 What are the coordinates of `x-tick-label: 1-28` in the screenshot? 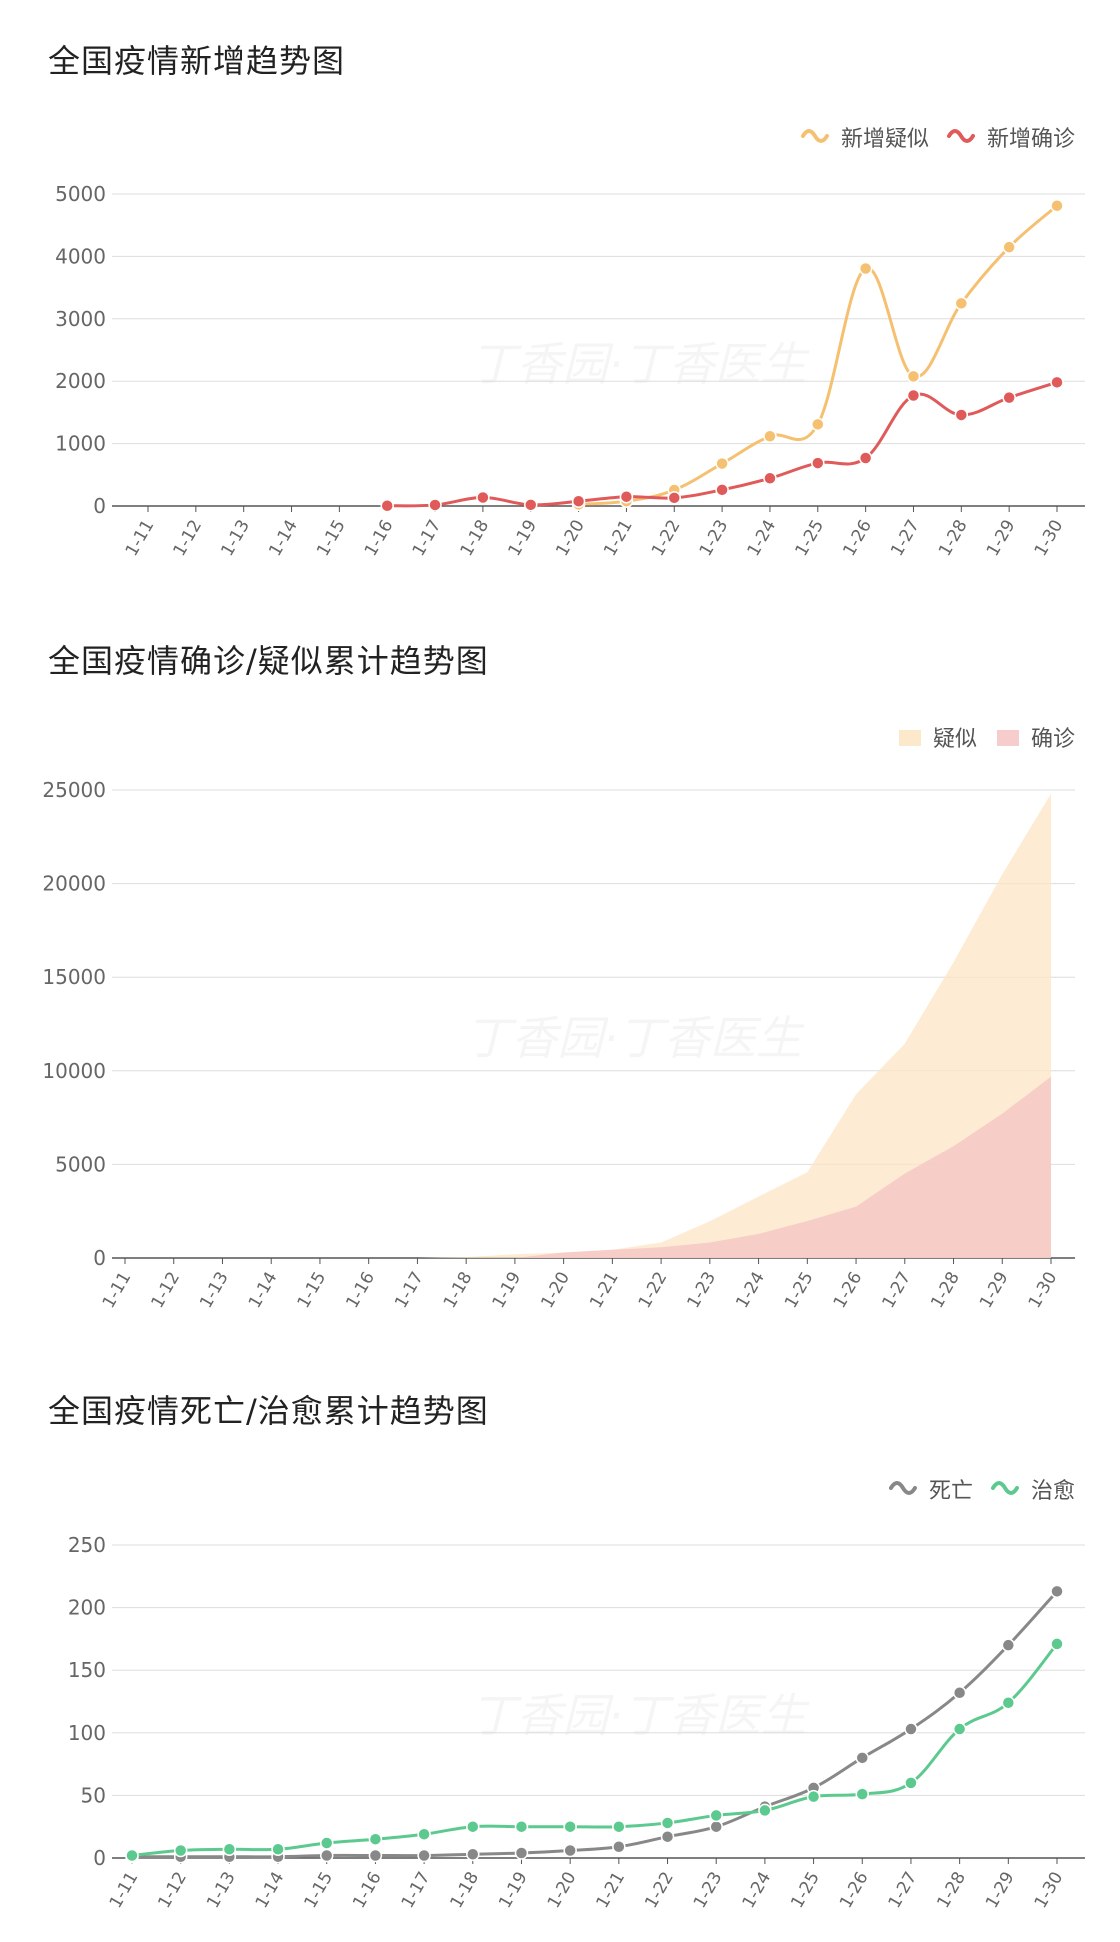 It's located at (951, 1890).